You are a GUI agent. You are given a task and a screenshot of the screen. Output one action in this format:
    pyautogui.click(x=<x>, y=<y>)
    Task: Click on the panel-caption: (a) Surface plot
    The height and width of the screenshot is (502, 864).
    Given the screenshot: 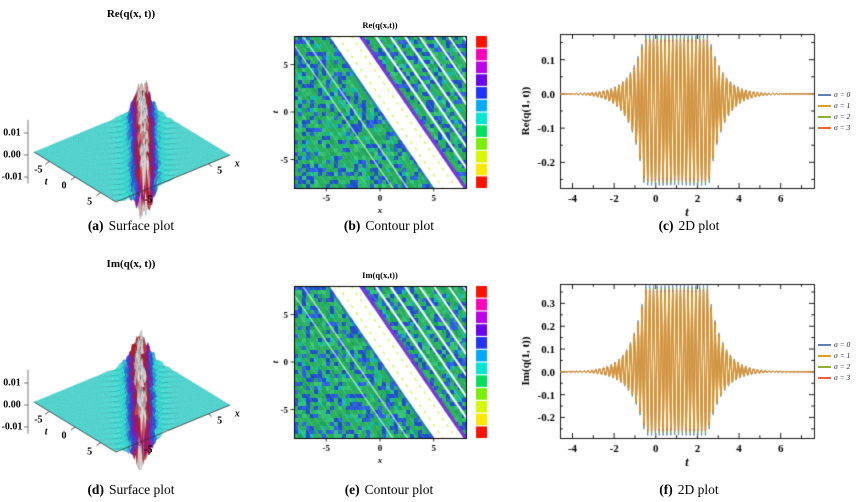 What is the action you would take?
    pyautogui.click(x=131, y=226)
    